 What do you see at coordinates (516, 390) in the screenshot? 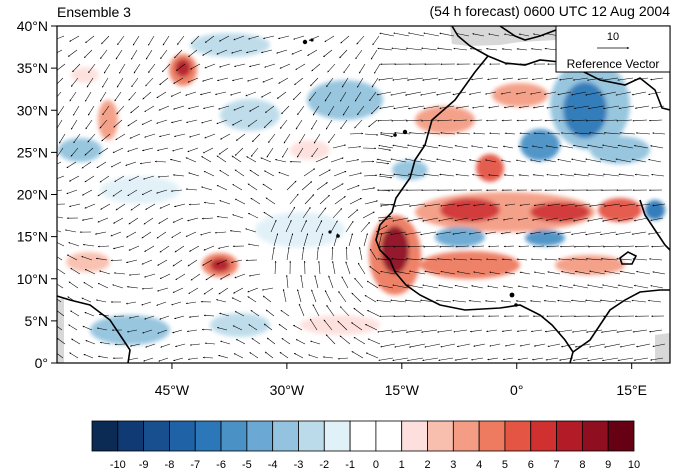
I see `lon-tick-label: 0°` at bounding box center [516, 390].